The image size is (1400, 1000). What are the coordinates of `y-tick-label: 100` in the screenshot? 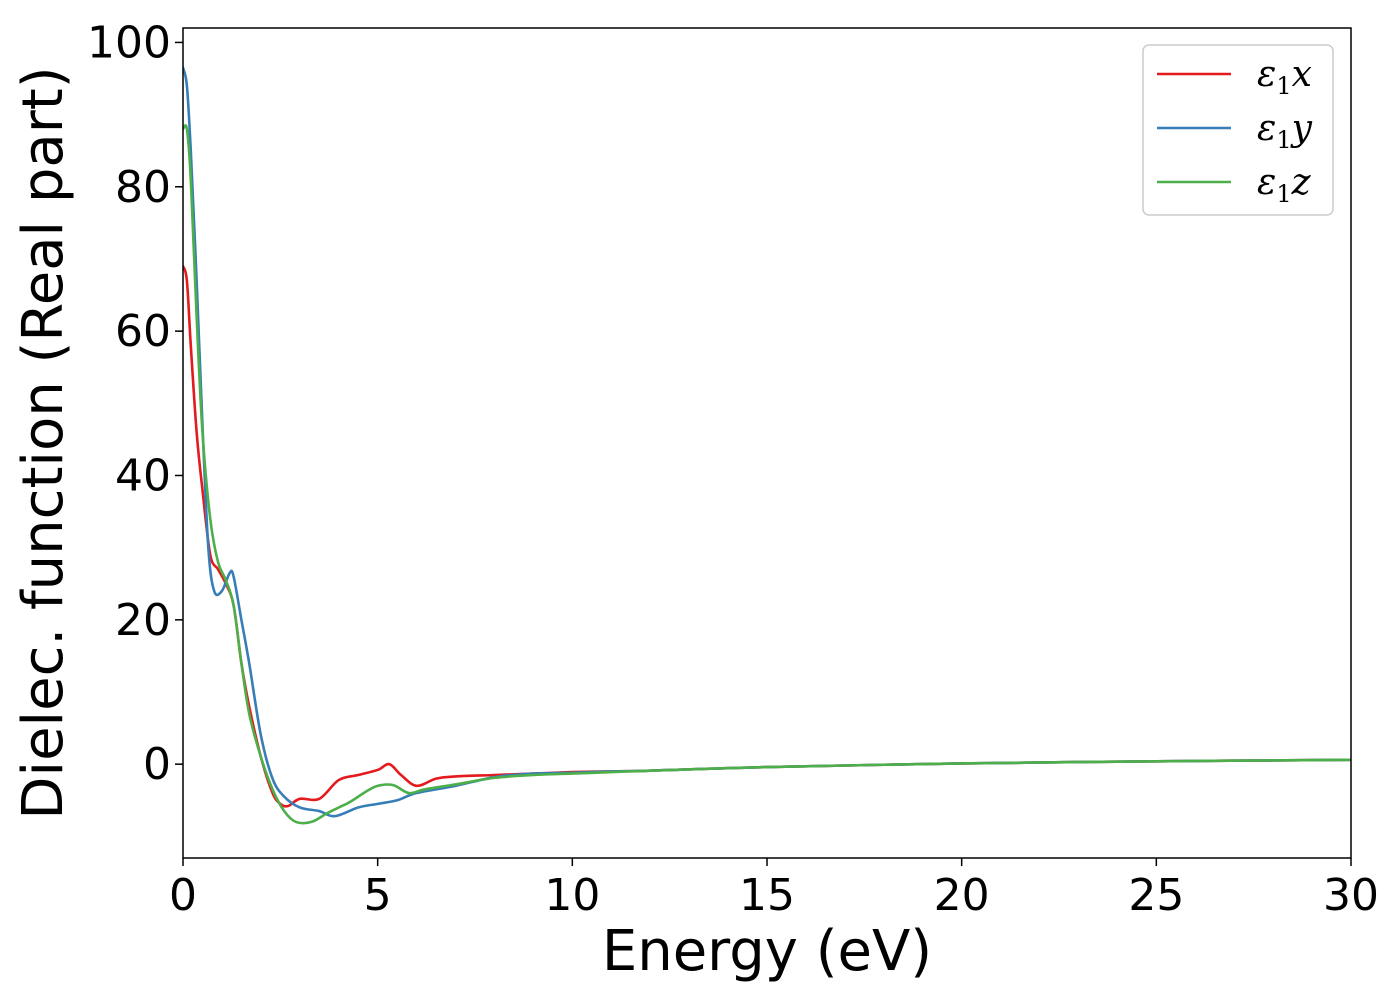 It's located at (129, 42).